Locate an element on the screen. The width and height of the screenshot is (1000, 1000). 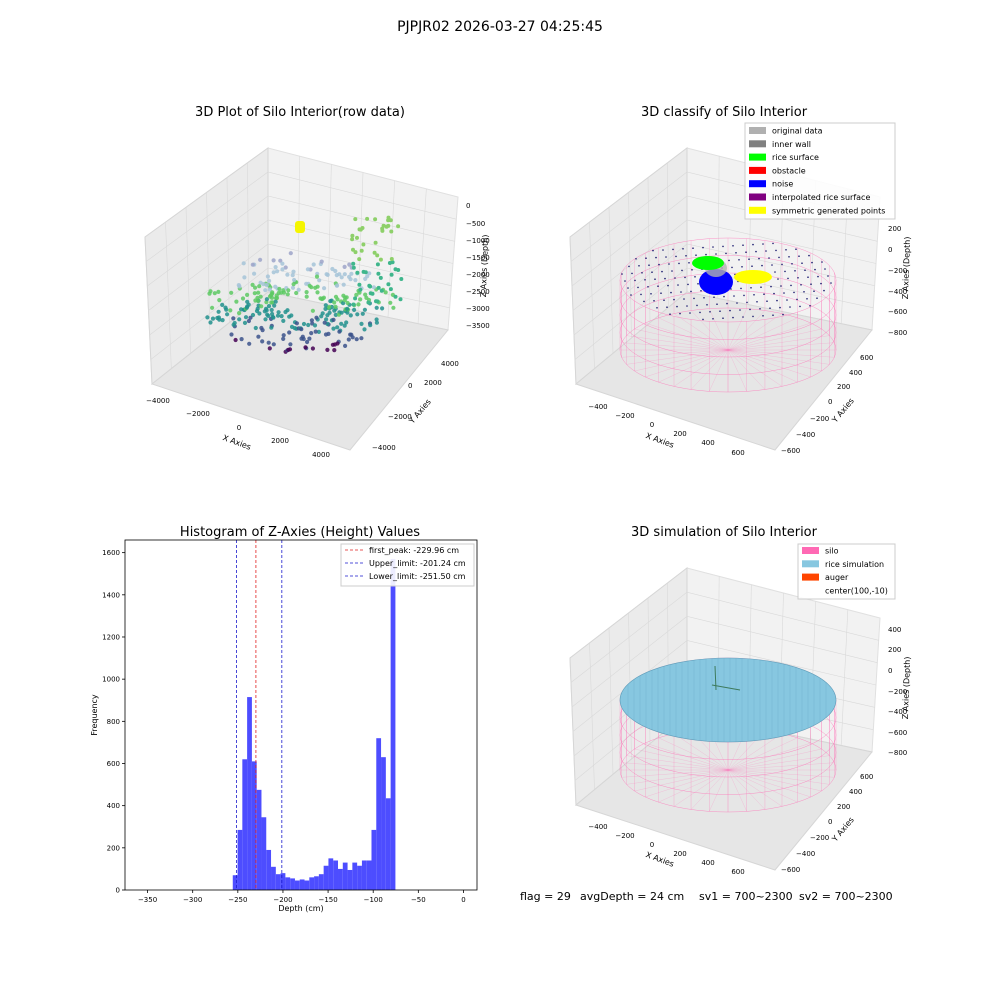
x-tick-label: −100 is located at coordinates (373, 900).